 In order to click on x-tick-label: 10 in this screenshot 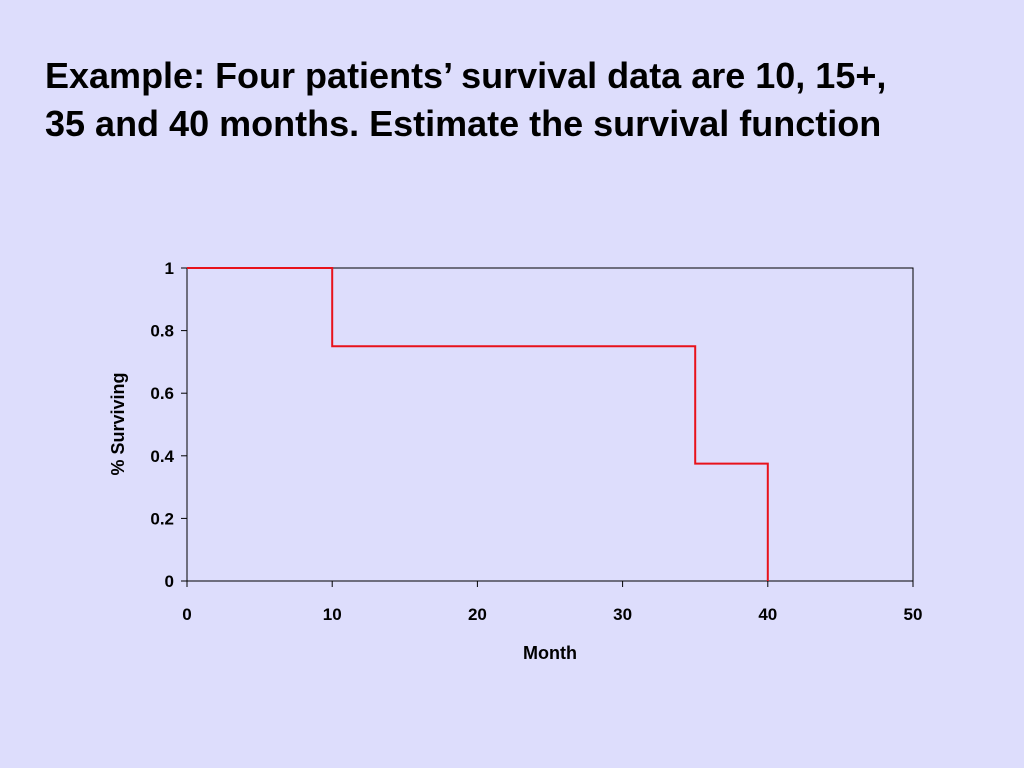, I will do `click(332, 614)`.